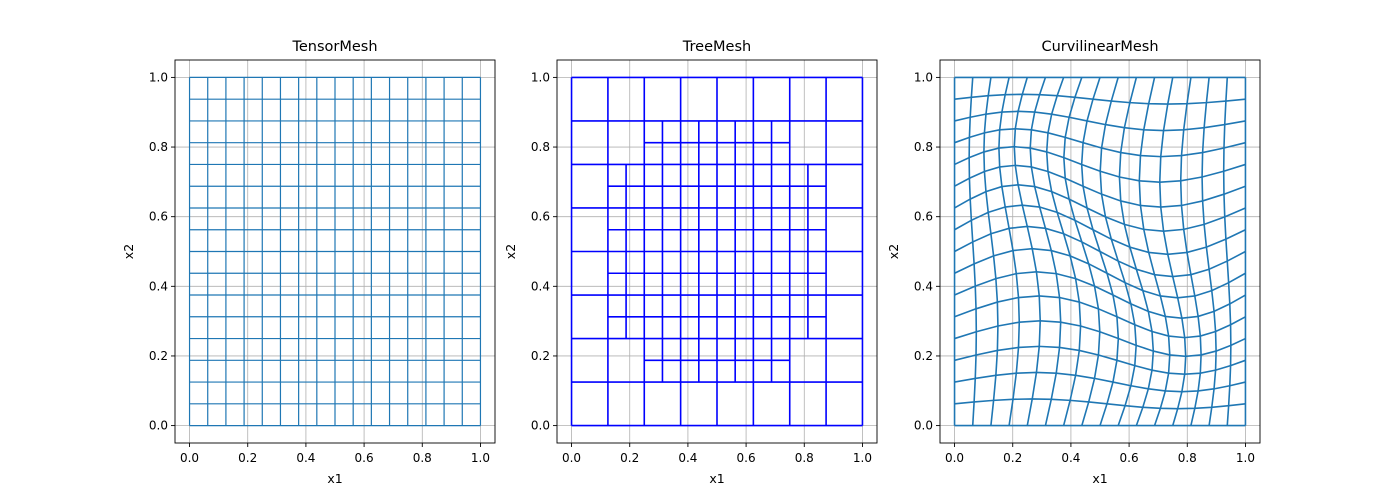  What do you see at coordinates (716, 47) in the screenshot?
I see `chart-title: TreeMesh` at bounding box center [716, 47].